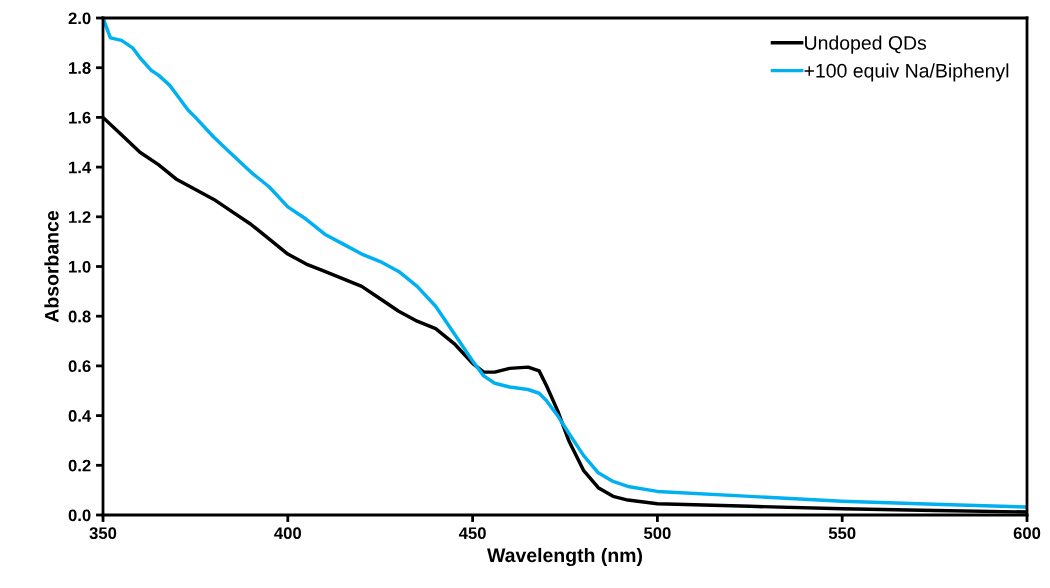 Image resolution: width=1050 pixels, height=588 pixels. What do you see at coordinates (80, 266) in the screenshot?
I see `y-tick-label: 1.0` at bounding box center [80, 266].